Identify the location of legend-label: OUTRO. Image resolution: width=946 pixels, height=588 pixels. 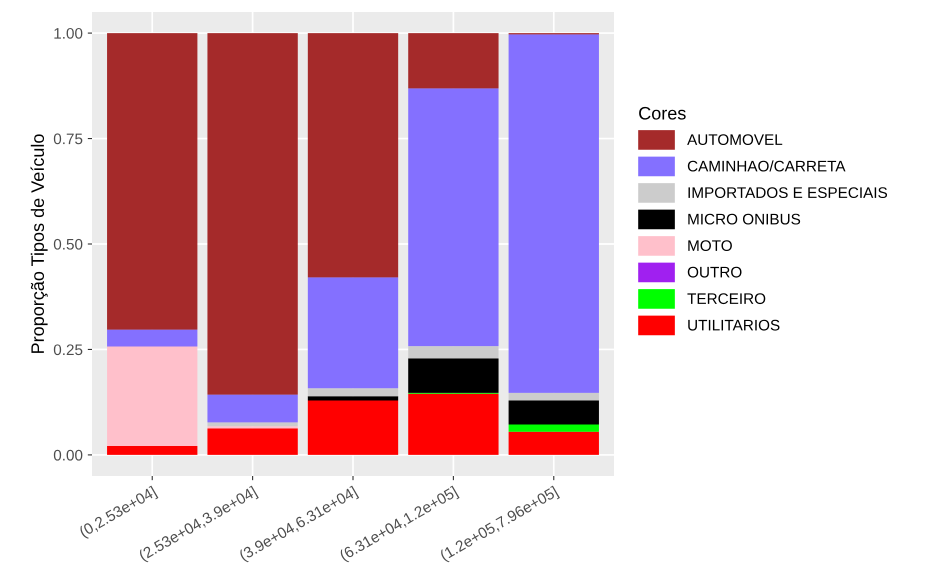
(715, 272).